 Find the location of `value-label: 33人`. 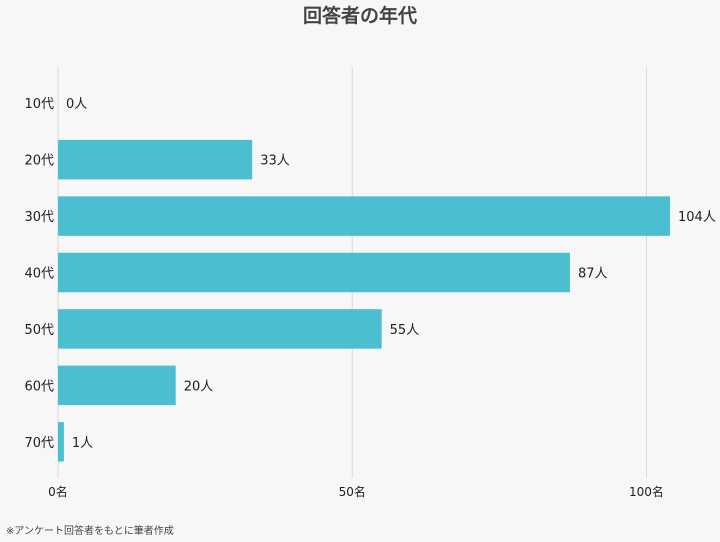

value-label: 33人 is located at coordinates (275, 161).